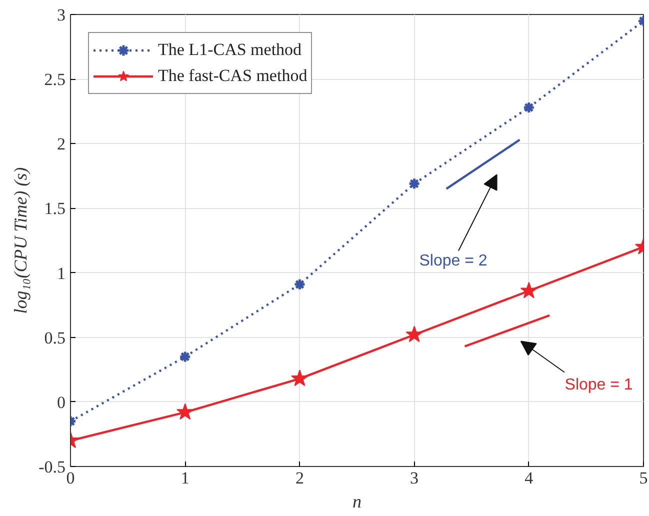 The image size is (649, 516). What do you see at coordinates (414, 478) in the screenshot?
I see `x-tick-label: 3` at bounding box center [414, 478].